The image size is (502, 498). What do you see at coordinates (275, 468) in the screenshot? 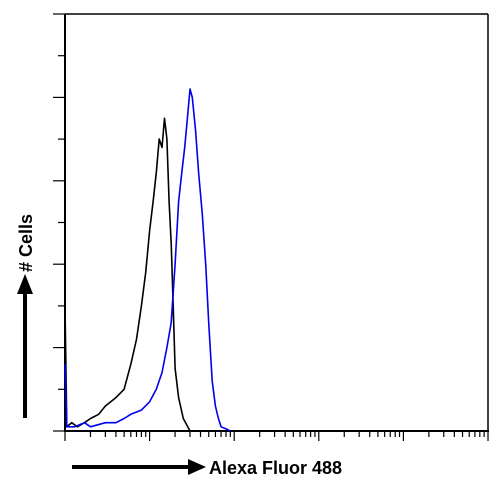
I see `x-axis-label: Alexa Fluor 488` at bounding box center [275, 468].